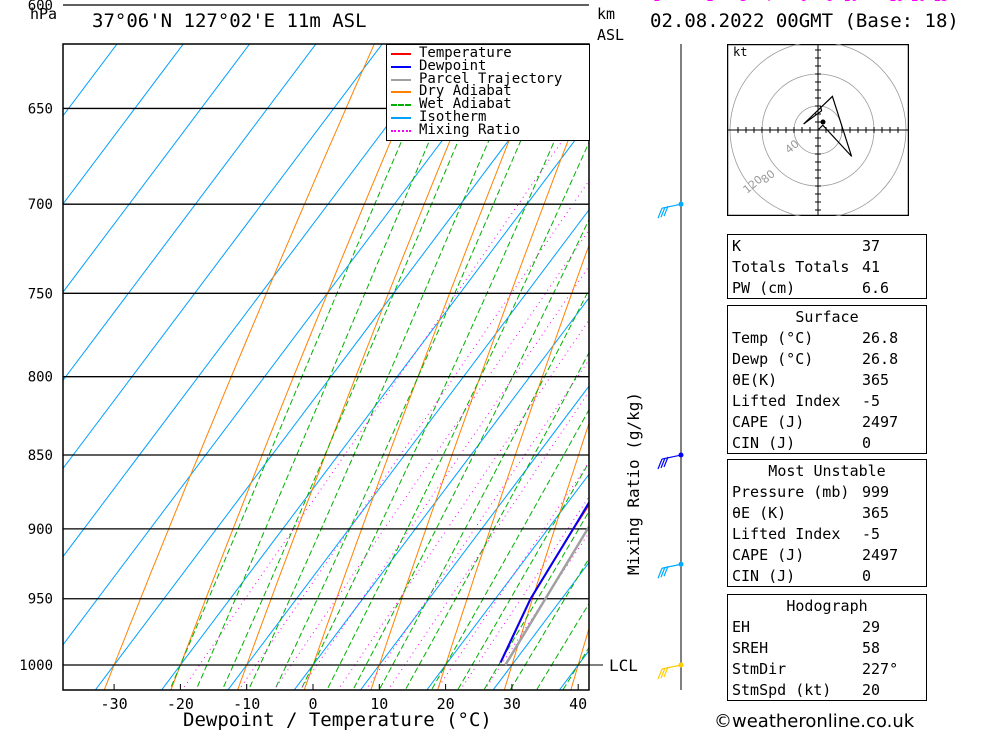  I want to click on legend-item: Dry Adiabat, so click(488, 91).